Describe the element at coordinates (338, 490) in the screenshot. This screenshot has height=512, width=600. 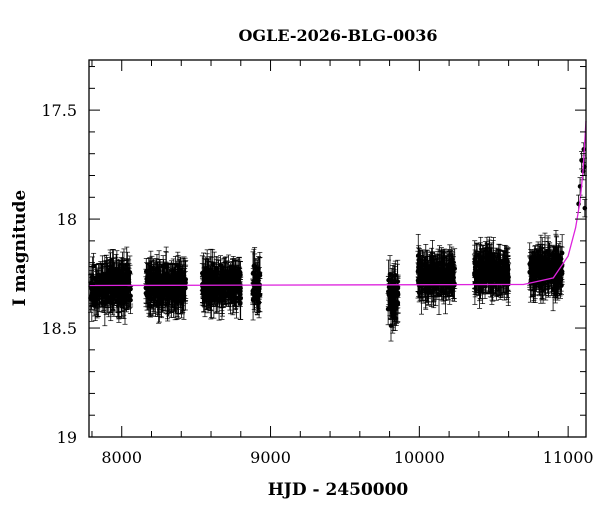
I see `x-axis-label: HJD - 2450000` at that location.